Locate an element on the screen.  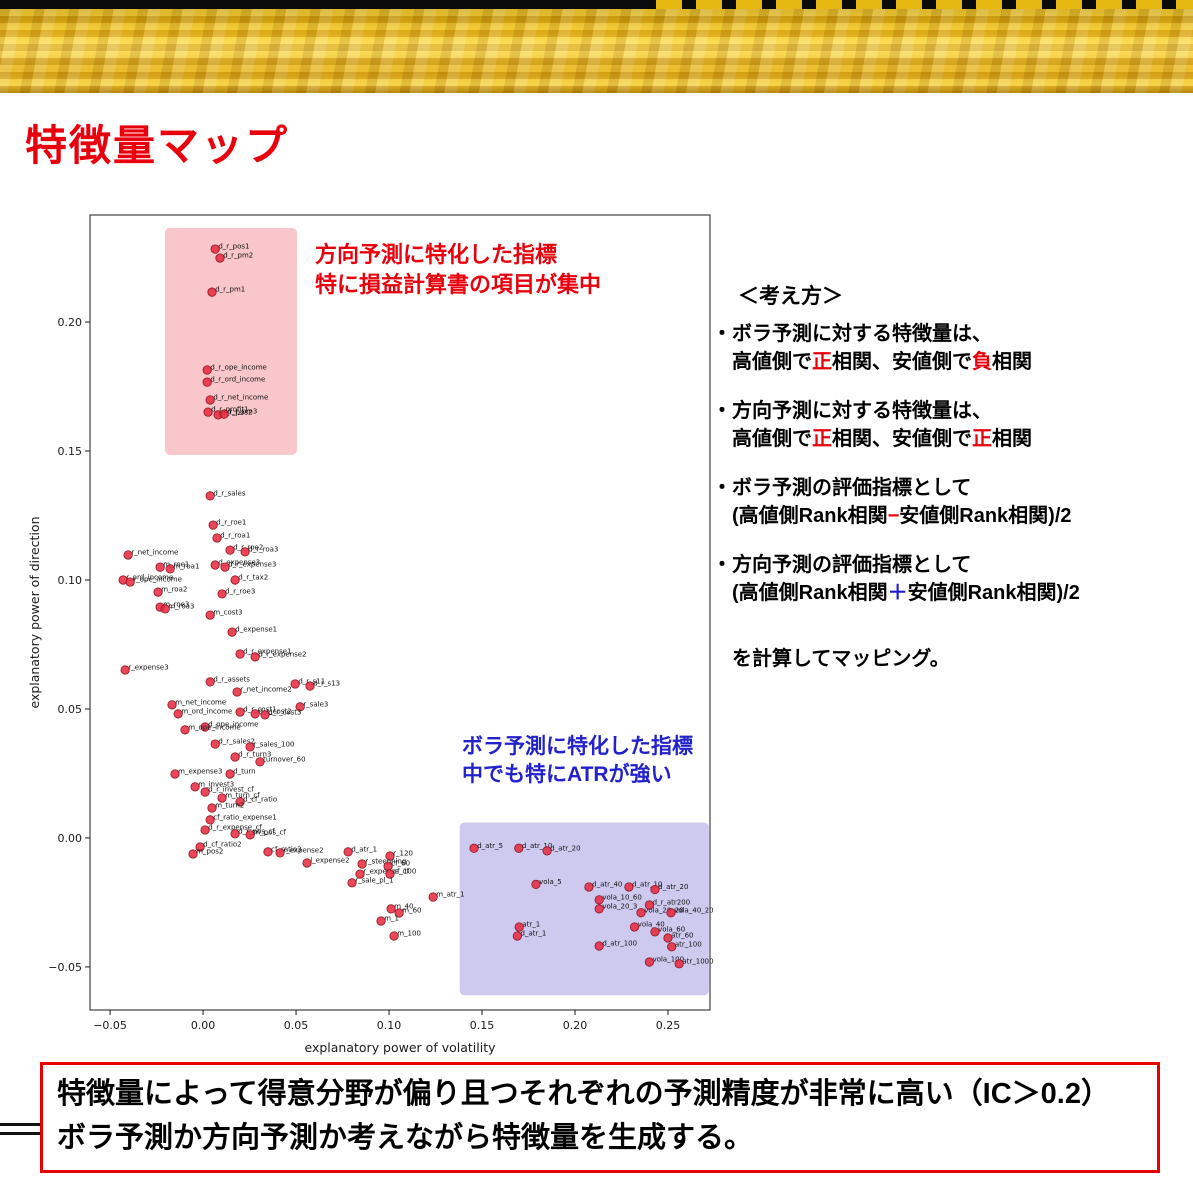
data-point-label: r_ope_income is located at coordinates (157, 580).